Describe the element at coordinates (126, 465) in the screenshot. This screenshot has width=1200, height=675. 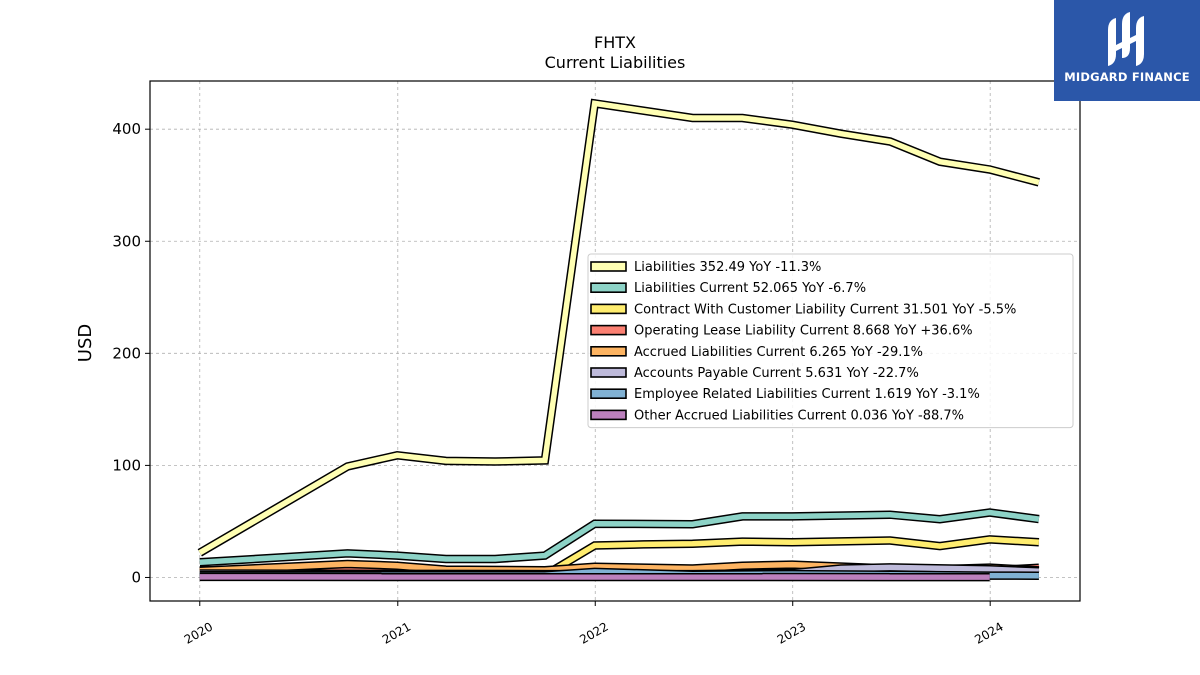
I see `y-tick-label: 100` at that location.